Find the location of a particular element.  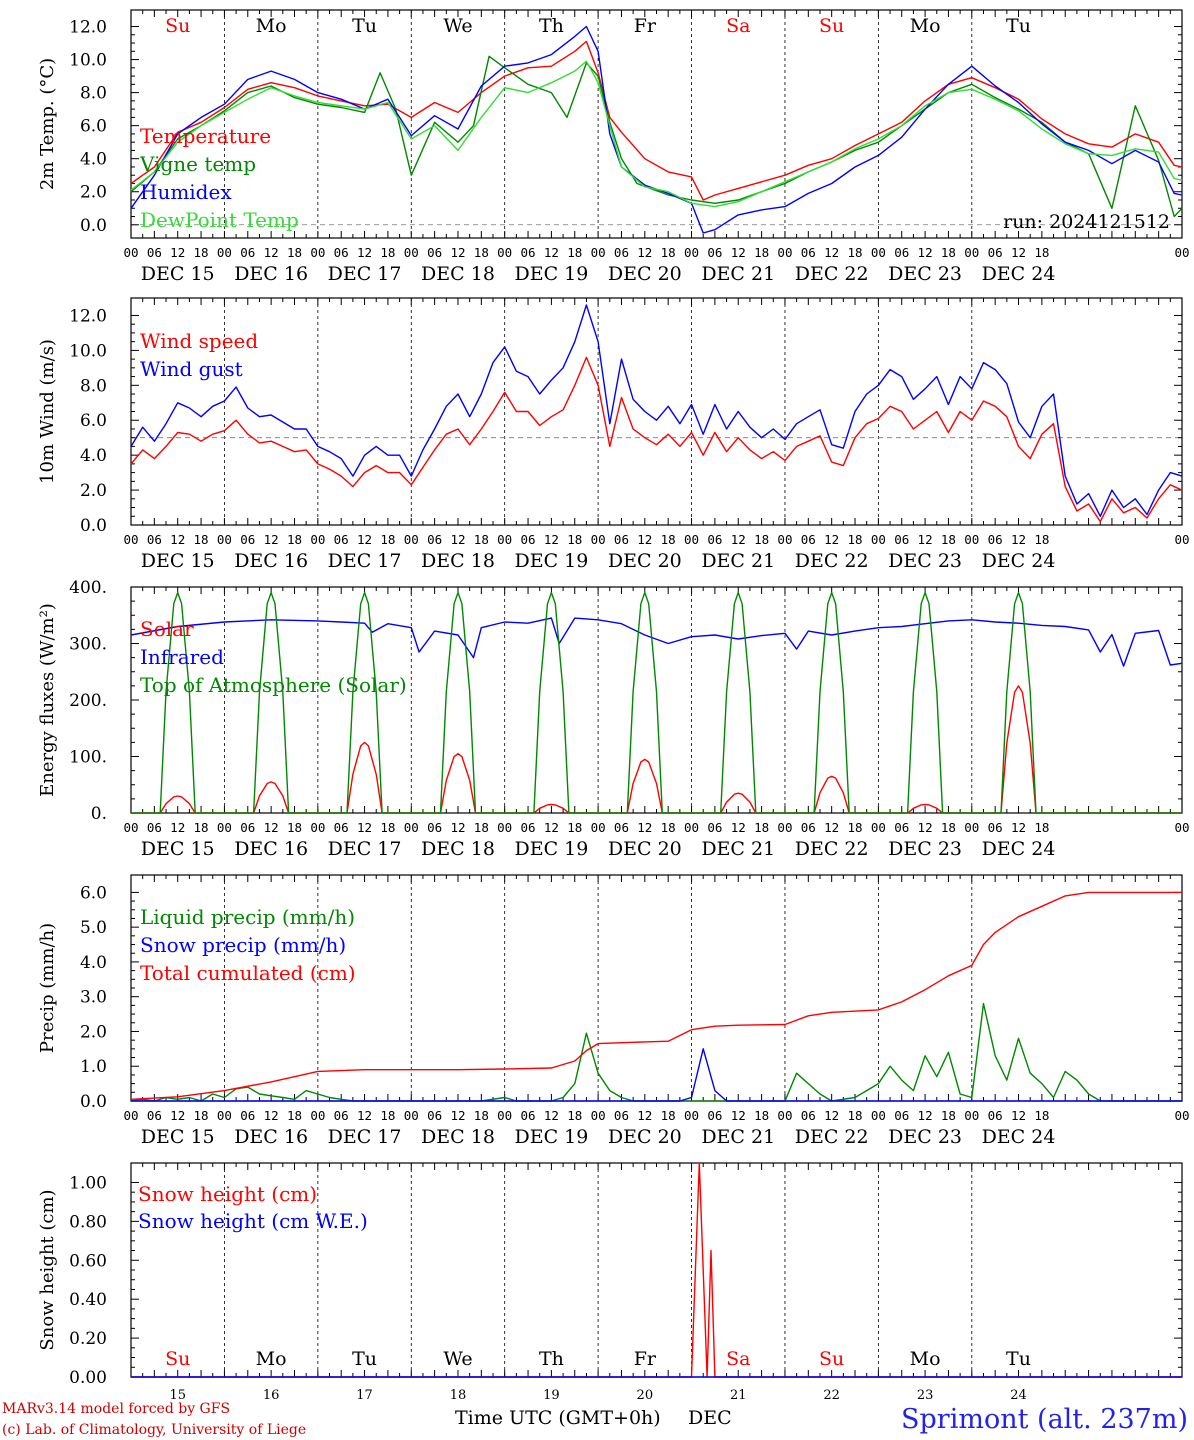

y-axis-label: Precip (mm/h) is located at coordinates (47, 988).